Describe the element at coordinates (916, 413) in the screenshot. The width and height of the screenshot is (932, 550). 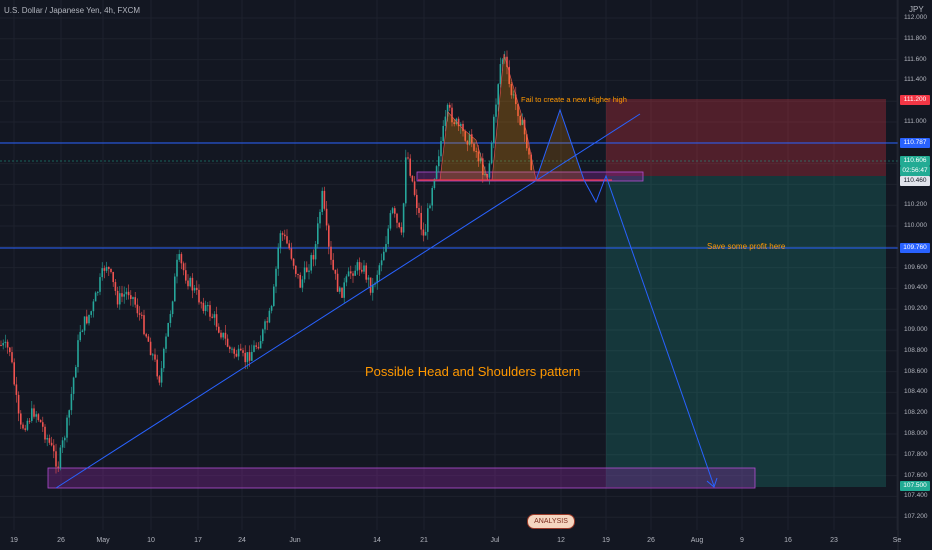
I see `price-tick-label: 108.200` at that location.